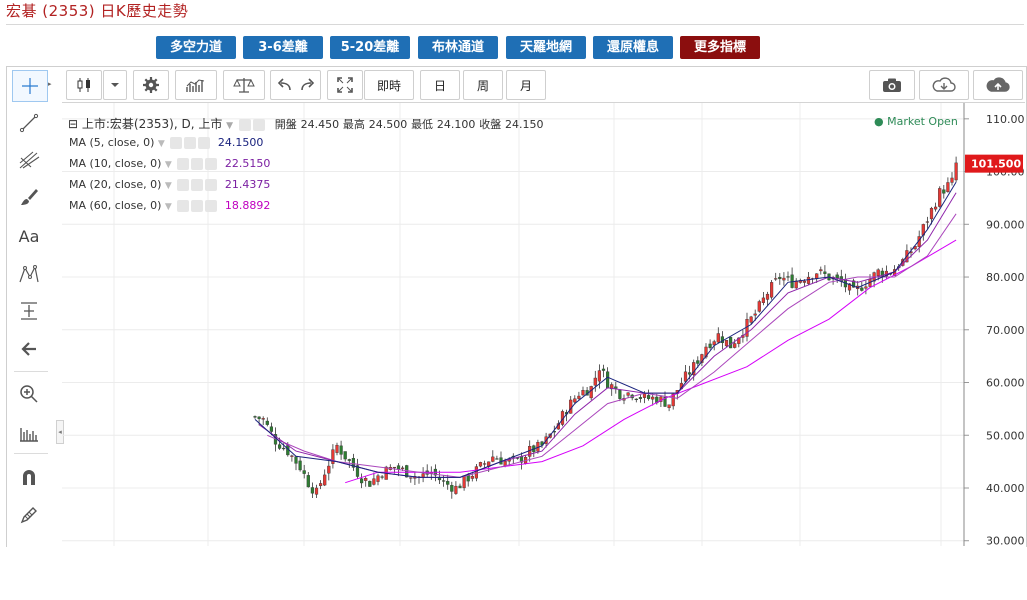 The image size is (1027, 600). What do you see at coordinates (283, 47) in the screenshot?
I see `indicator-button-2: 3-6差離` at bounding box center [283, 47].